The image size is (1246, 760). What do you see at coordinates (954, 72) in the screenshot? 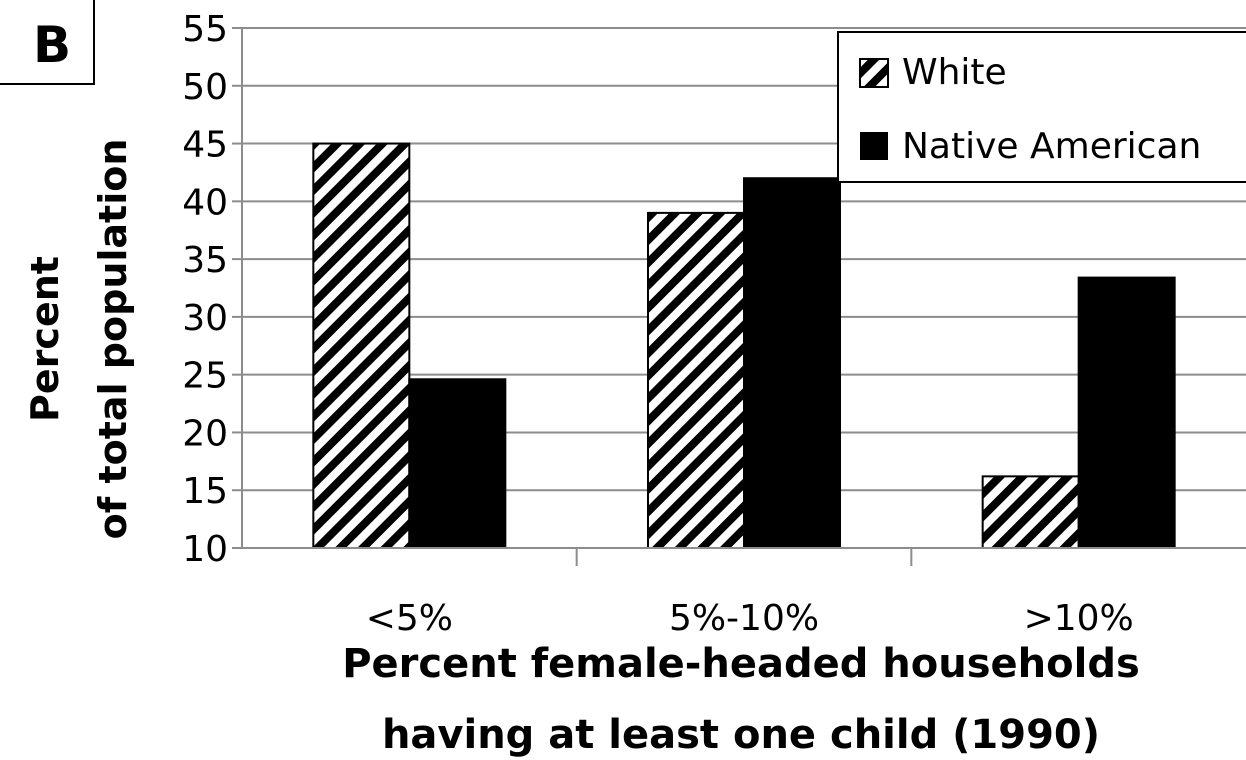
I see `legend-label-white: White` at bounding box center [954, 72].